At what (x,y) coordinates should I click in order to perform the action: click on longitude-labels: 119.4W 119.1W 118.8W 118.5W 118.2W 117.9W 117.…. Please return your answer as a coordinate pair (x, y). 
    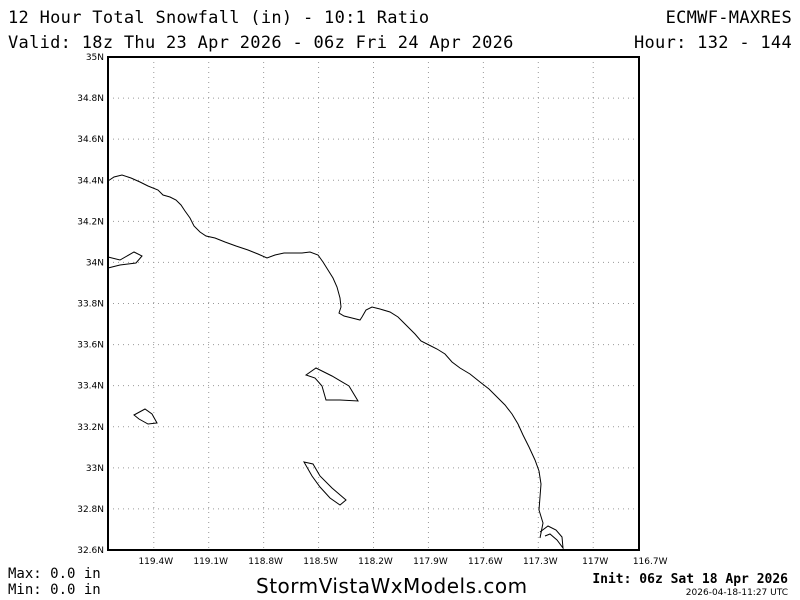
    Looking at the image, I should click on (402, 562).